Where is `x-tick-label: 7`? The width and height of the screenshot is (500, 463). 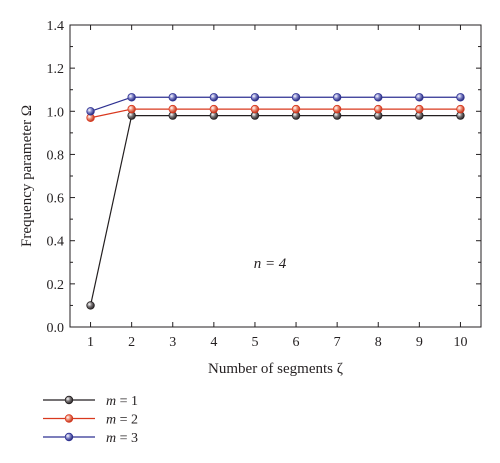 x-tick-label: 7 is located at coordinates (337, 342).